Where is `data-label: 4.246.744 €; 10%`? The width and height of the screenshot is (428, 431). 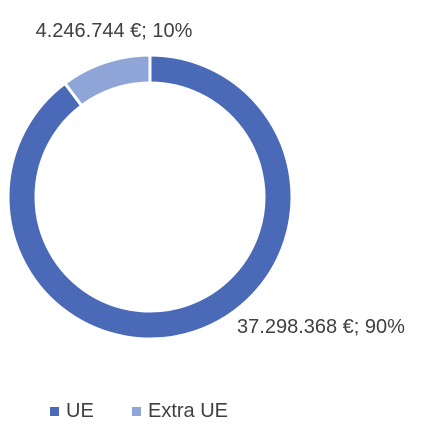 data-label: 4.246.744 €; 10% is located at coordinates (114, 31).